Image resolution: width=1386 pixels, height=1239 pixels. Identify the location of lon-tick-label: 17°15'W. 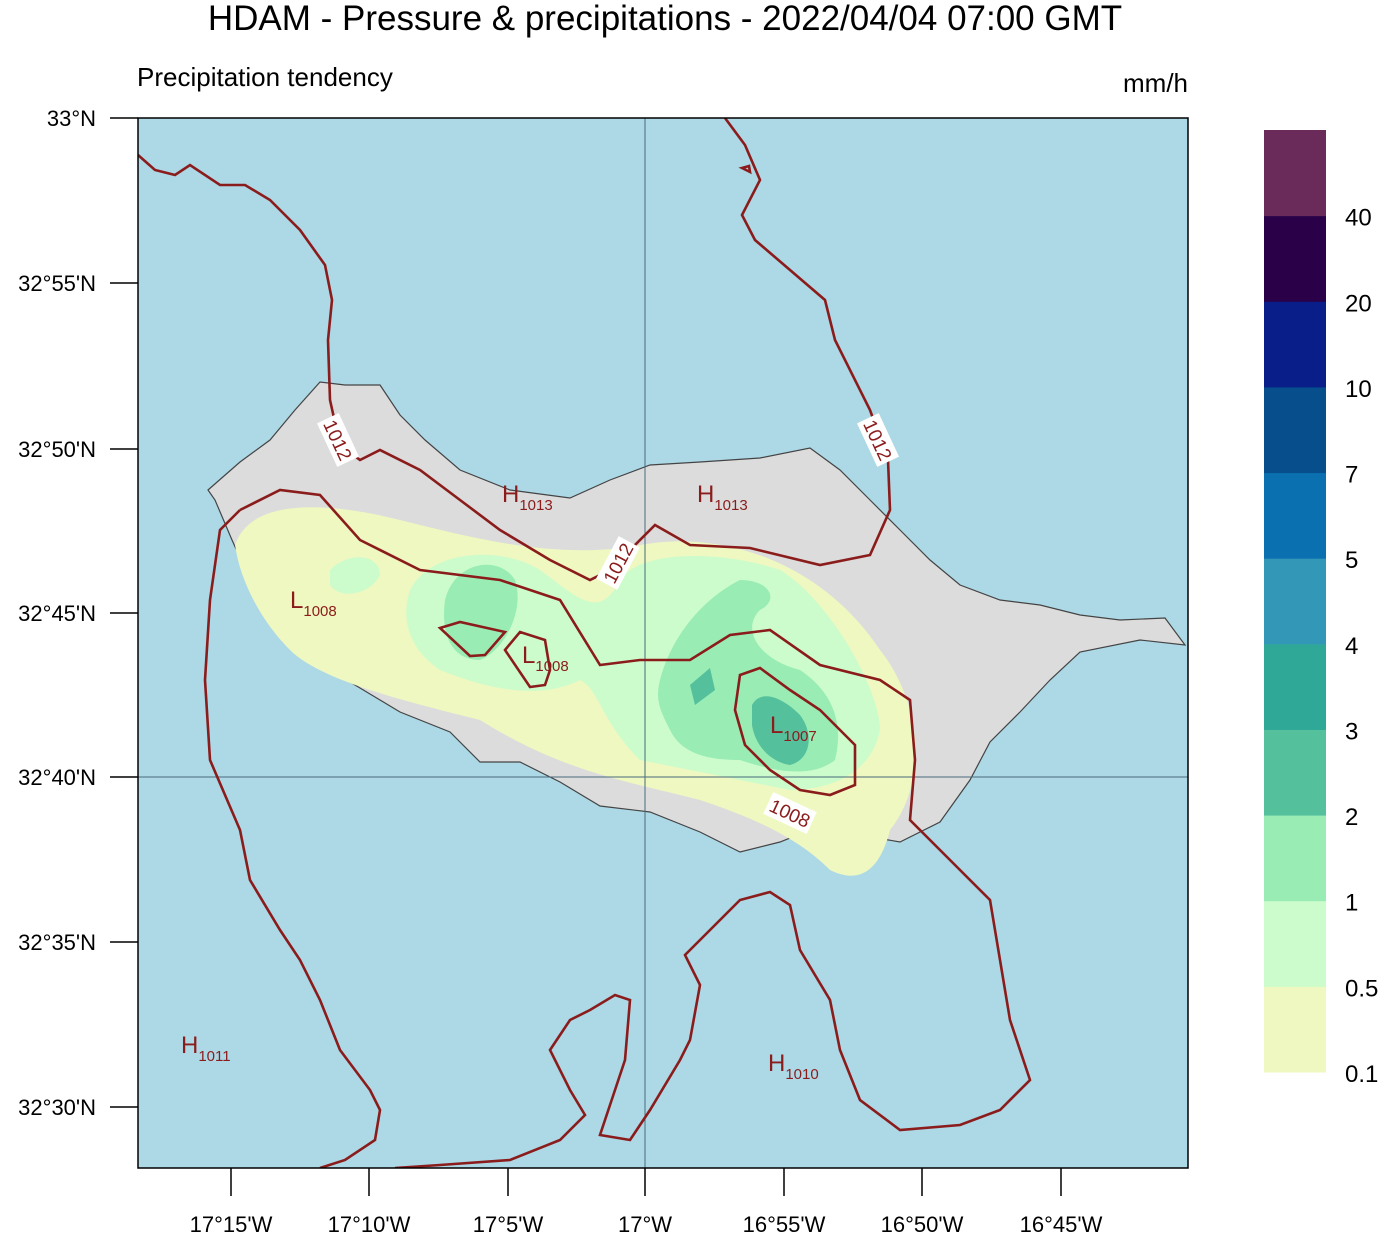
(231, 1223).